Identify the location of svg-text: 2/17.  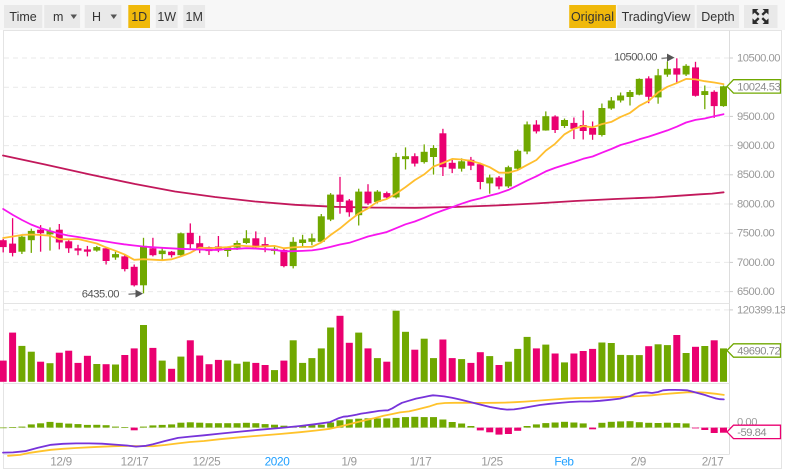
(713, 461).